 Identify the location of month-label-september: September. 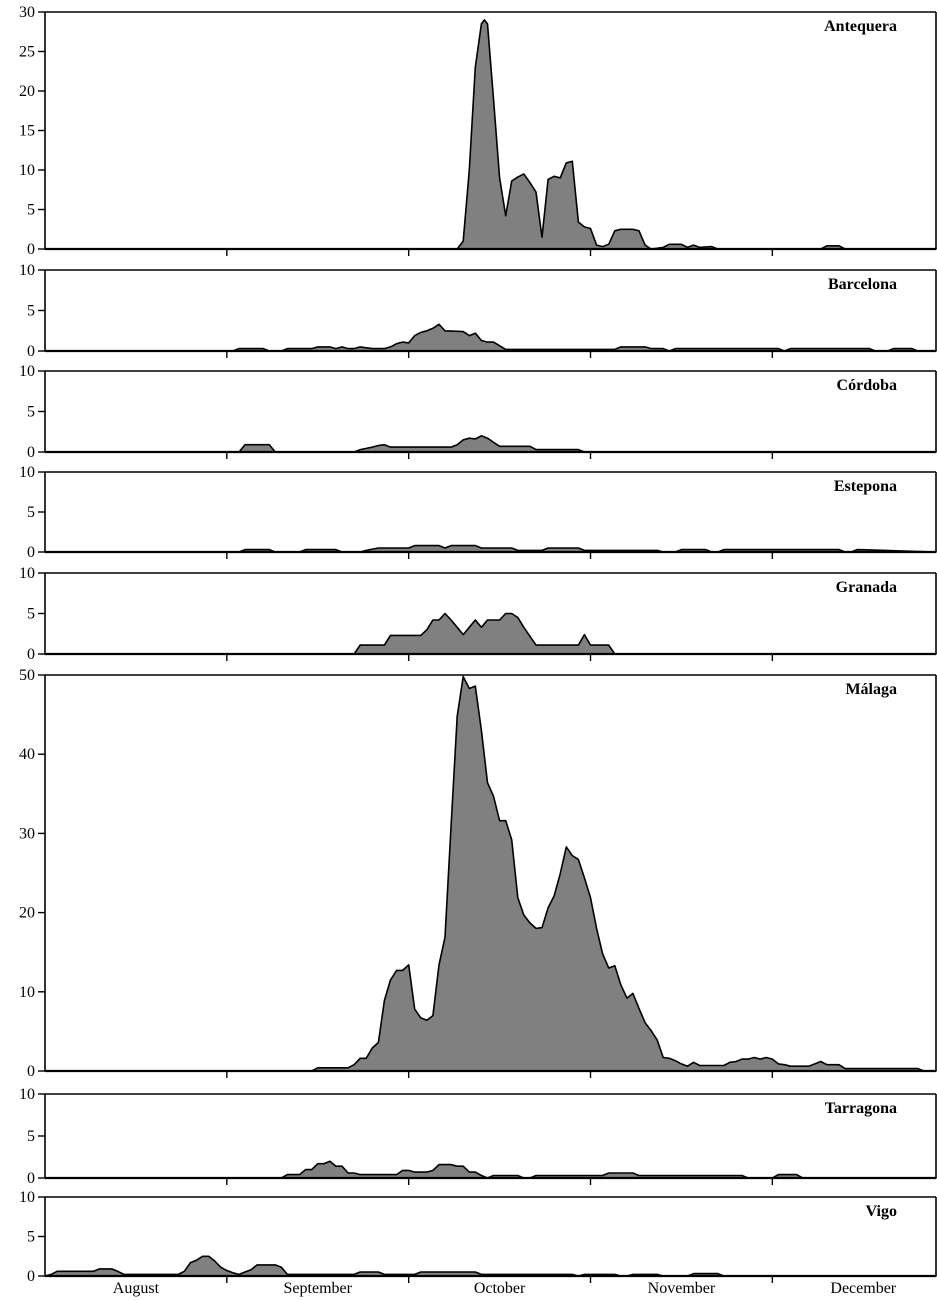
(318, 1288).